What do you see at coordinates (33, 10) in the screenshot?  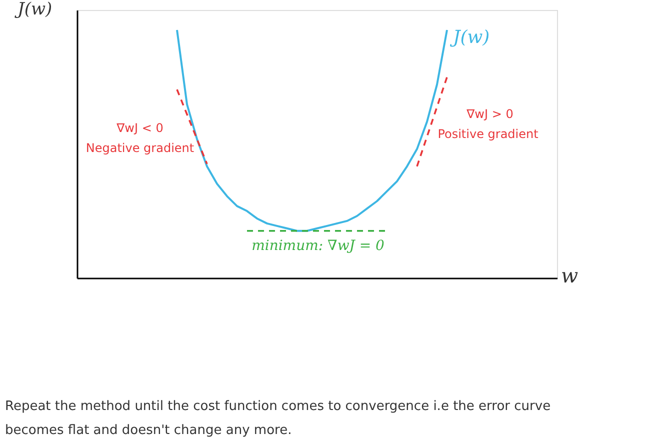 I see `y-axis-title: J(w)` at bounding box center [33, 10].